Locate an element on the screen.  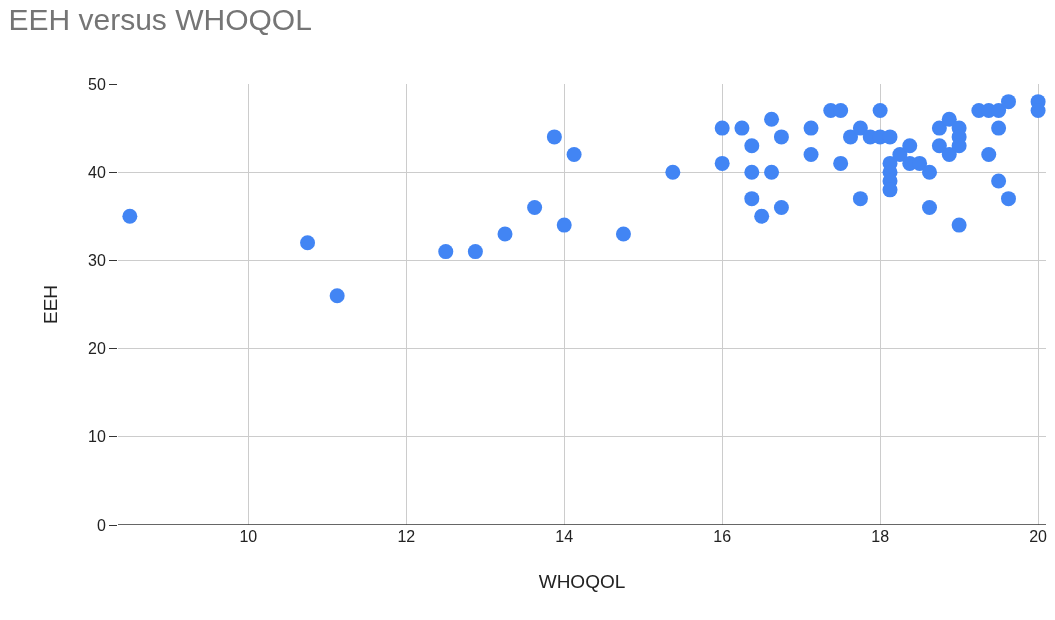
y-tick-label: 0 is located at coordinates (101, 525).